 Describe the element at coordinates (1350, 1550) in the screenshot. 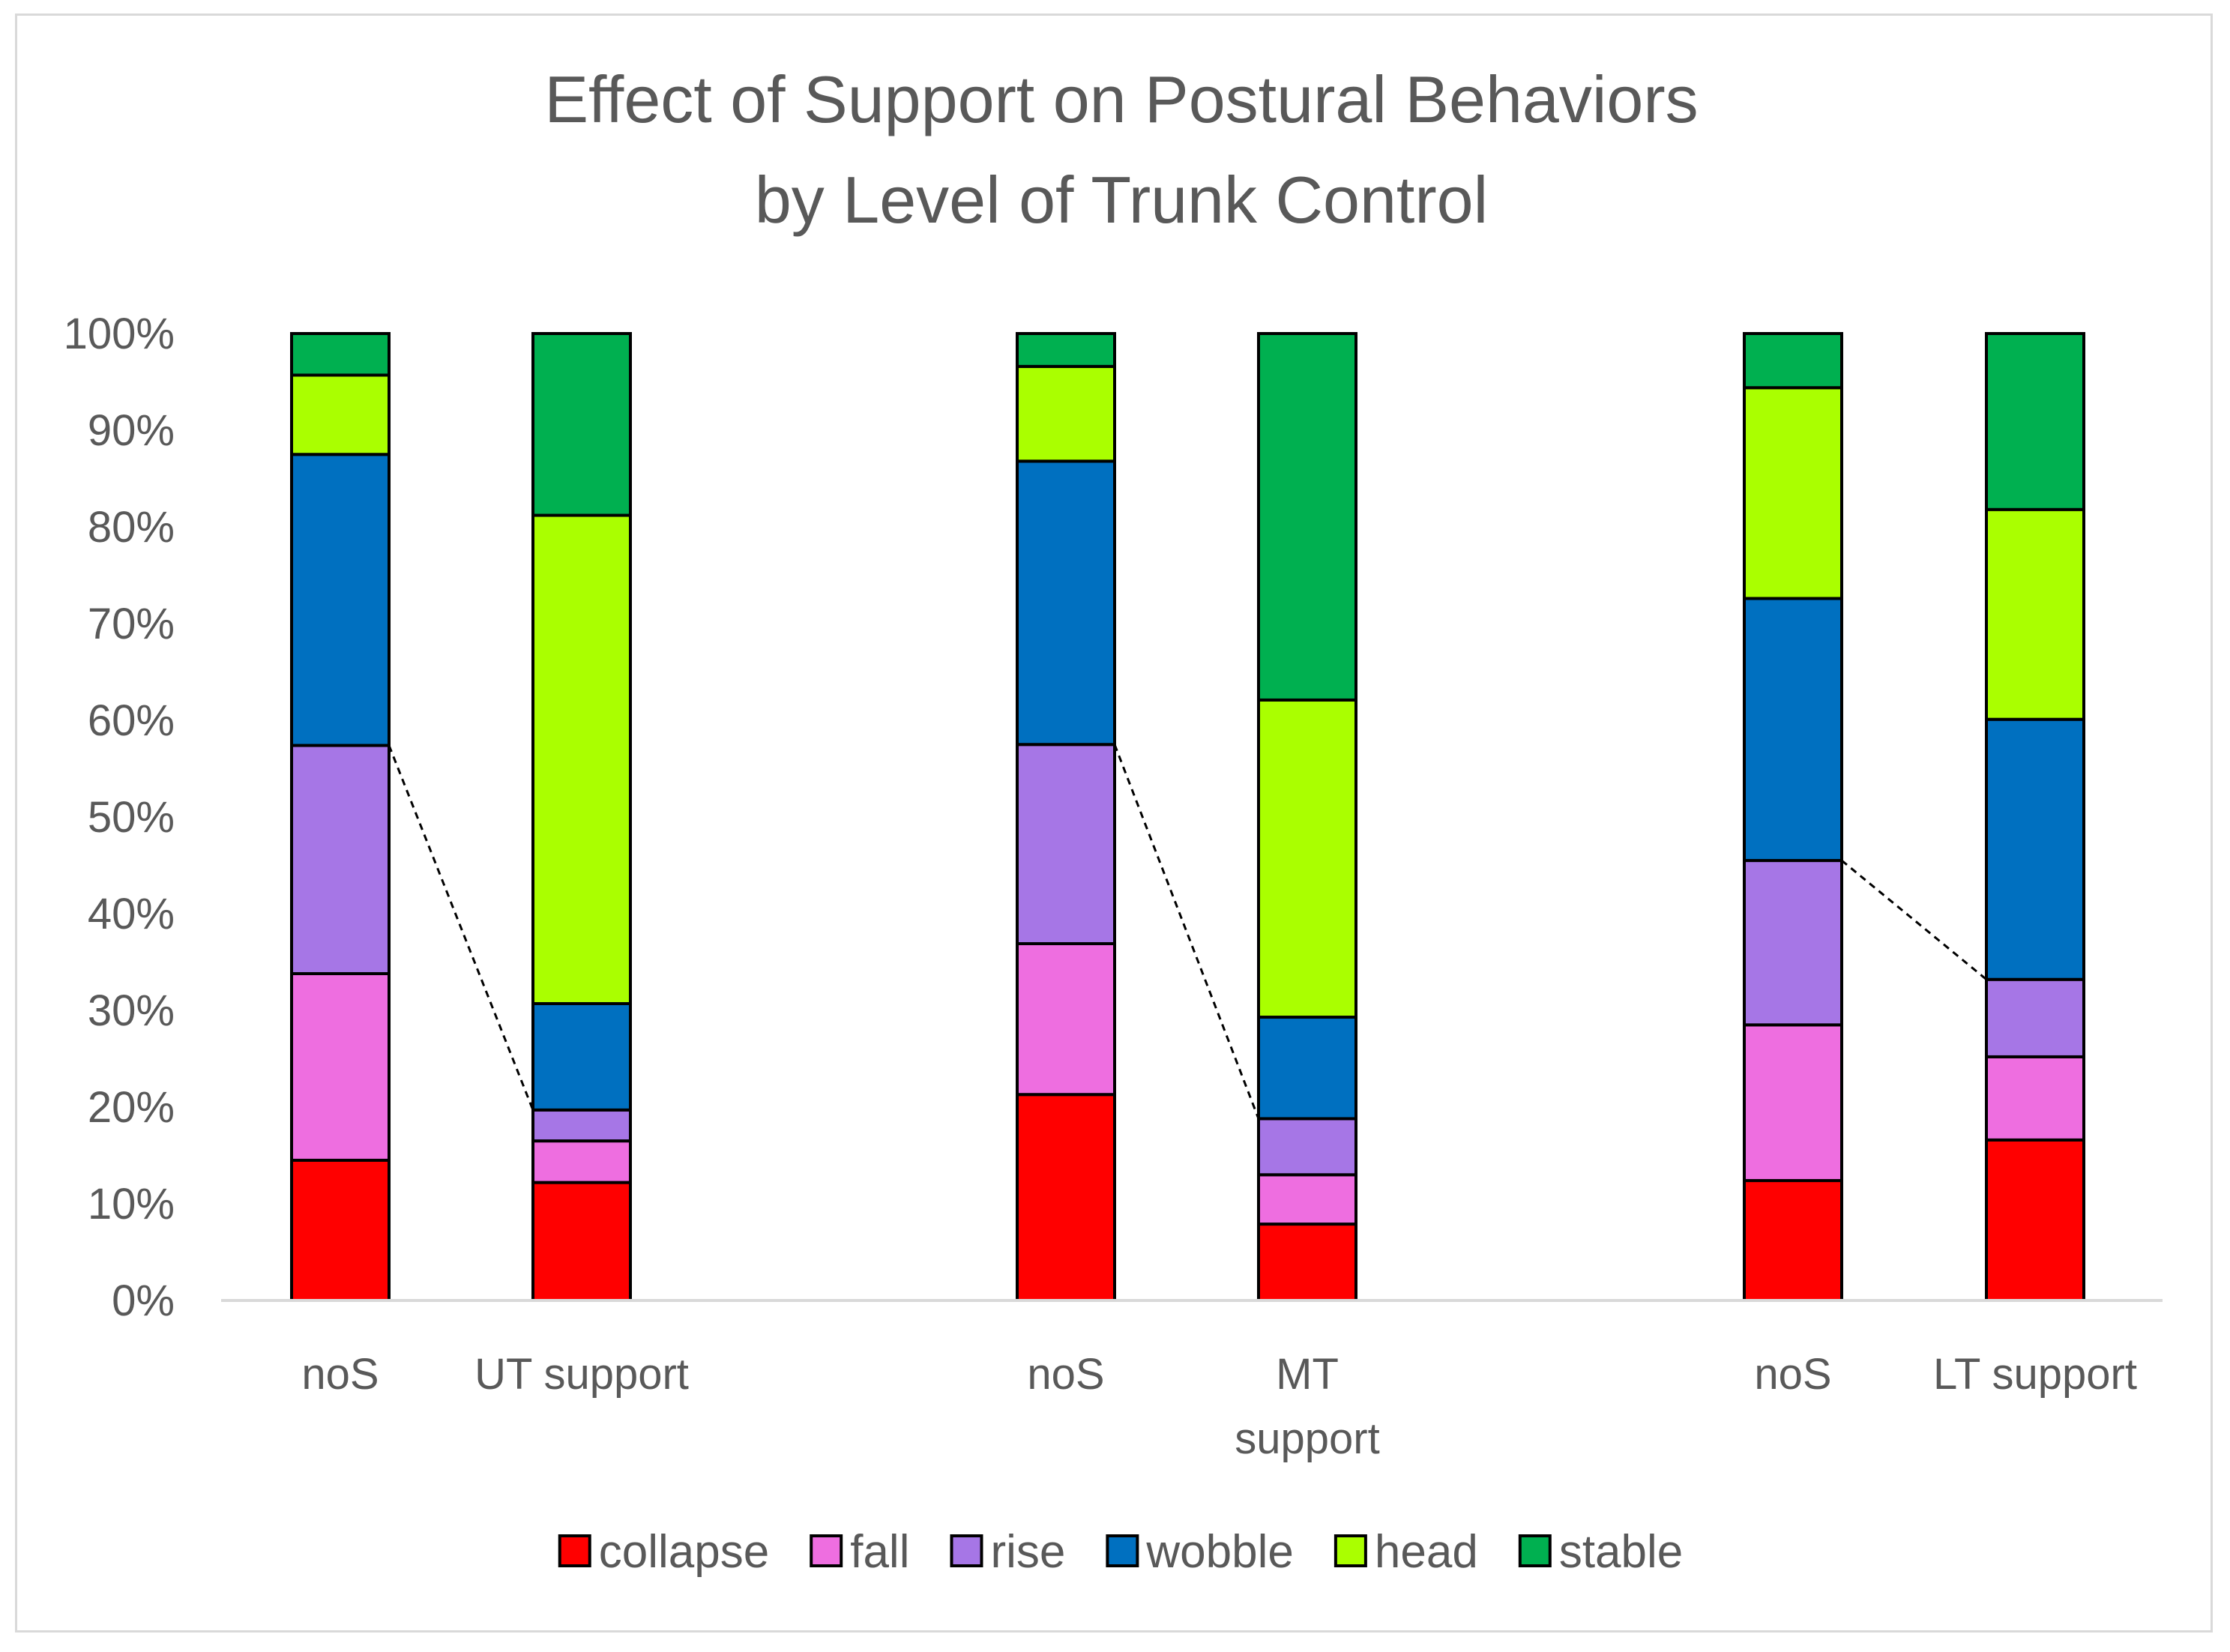

I see `legend-swatch-head` at that location.